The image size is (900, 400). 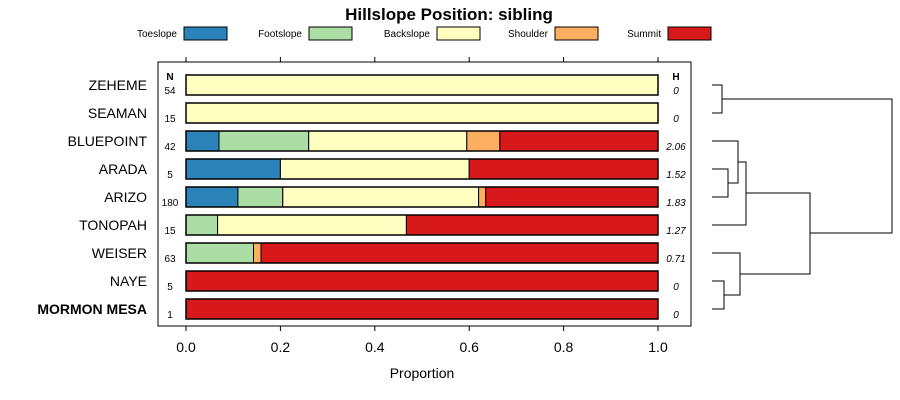 What do you see at coordinates (726, 274) in the screenshot?
I see `dendrogram-branch-weiser` at bounding box center [726, 274].